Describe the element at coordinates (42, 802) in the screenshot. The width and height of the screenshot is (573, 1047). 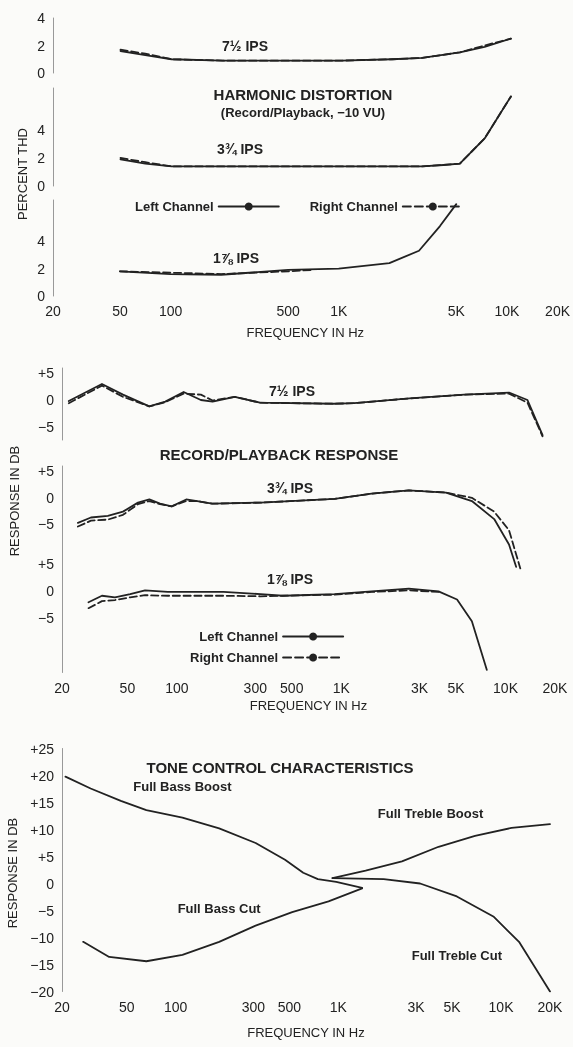
I see `y-tick-label: +15` at that location.